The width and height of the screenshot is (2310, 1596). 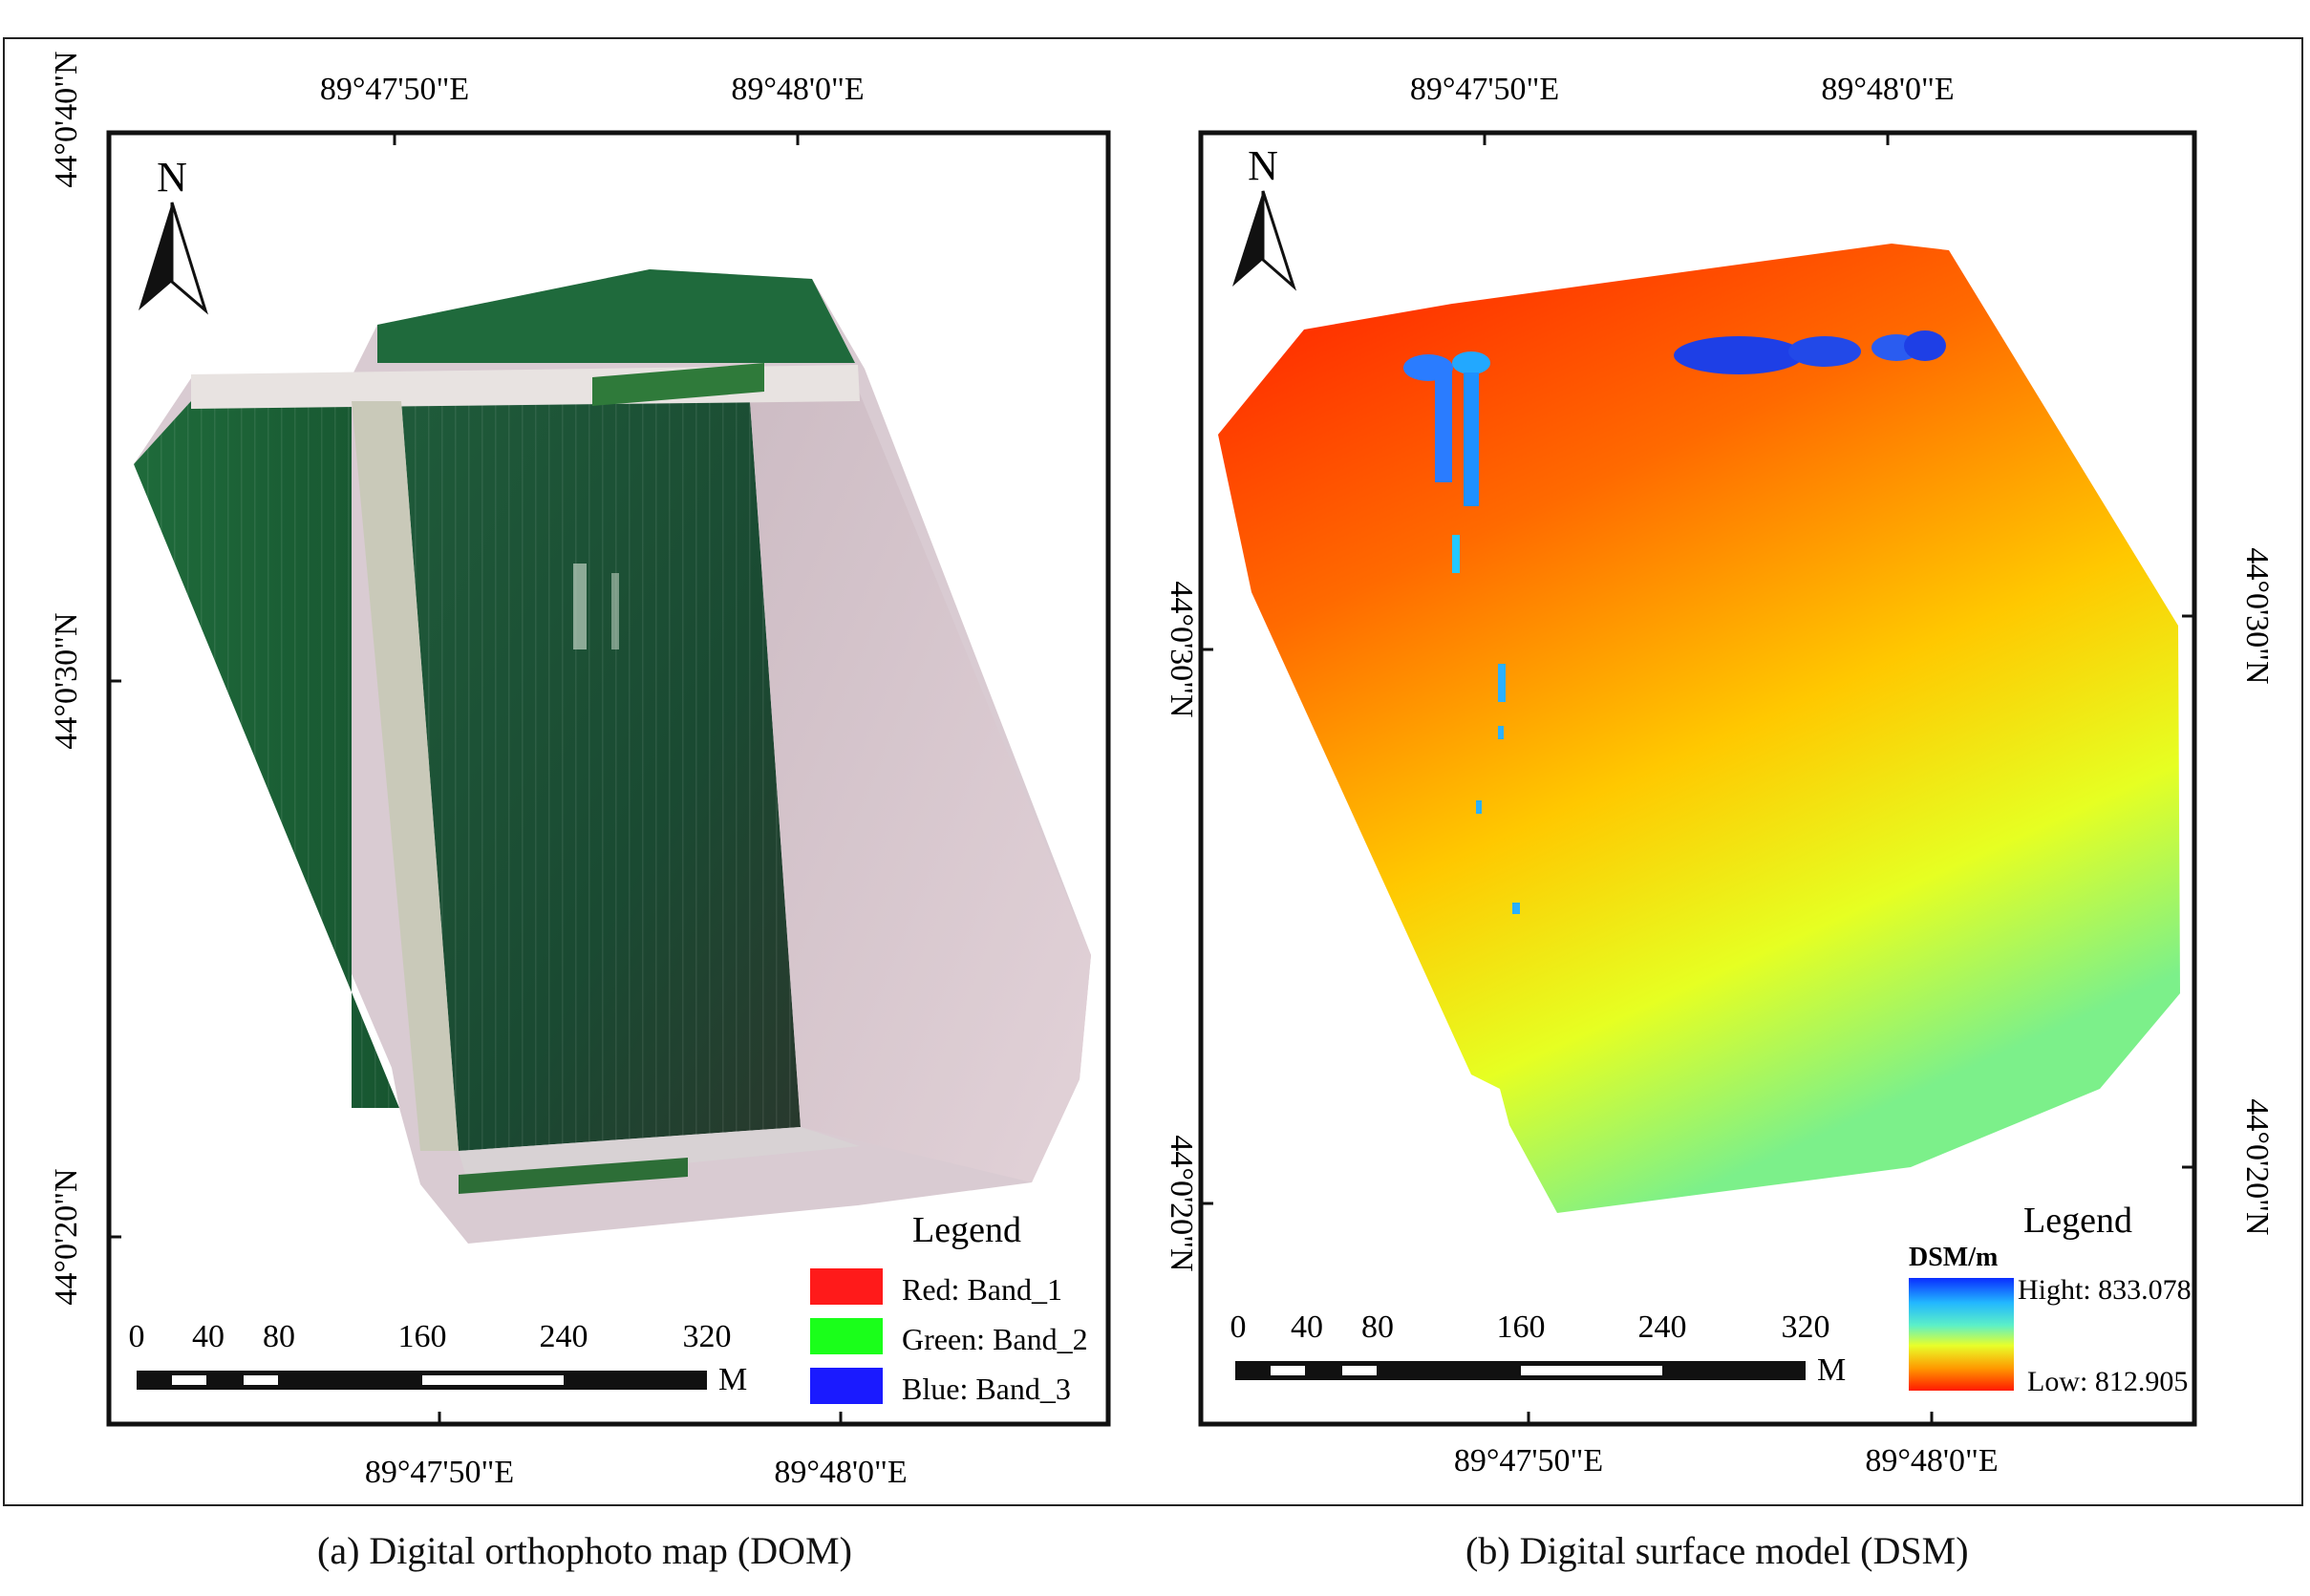 What do you see at coordinates (1264, 216) in the screenshot?
I see `dsm-north-arrow-icon: N` at bounding box center [1264, 216].